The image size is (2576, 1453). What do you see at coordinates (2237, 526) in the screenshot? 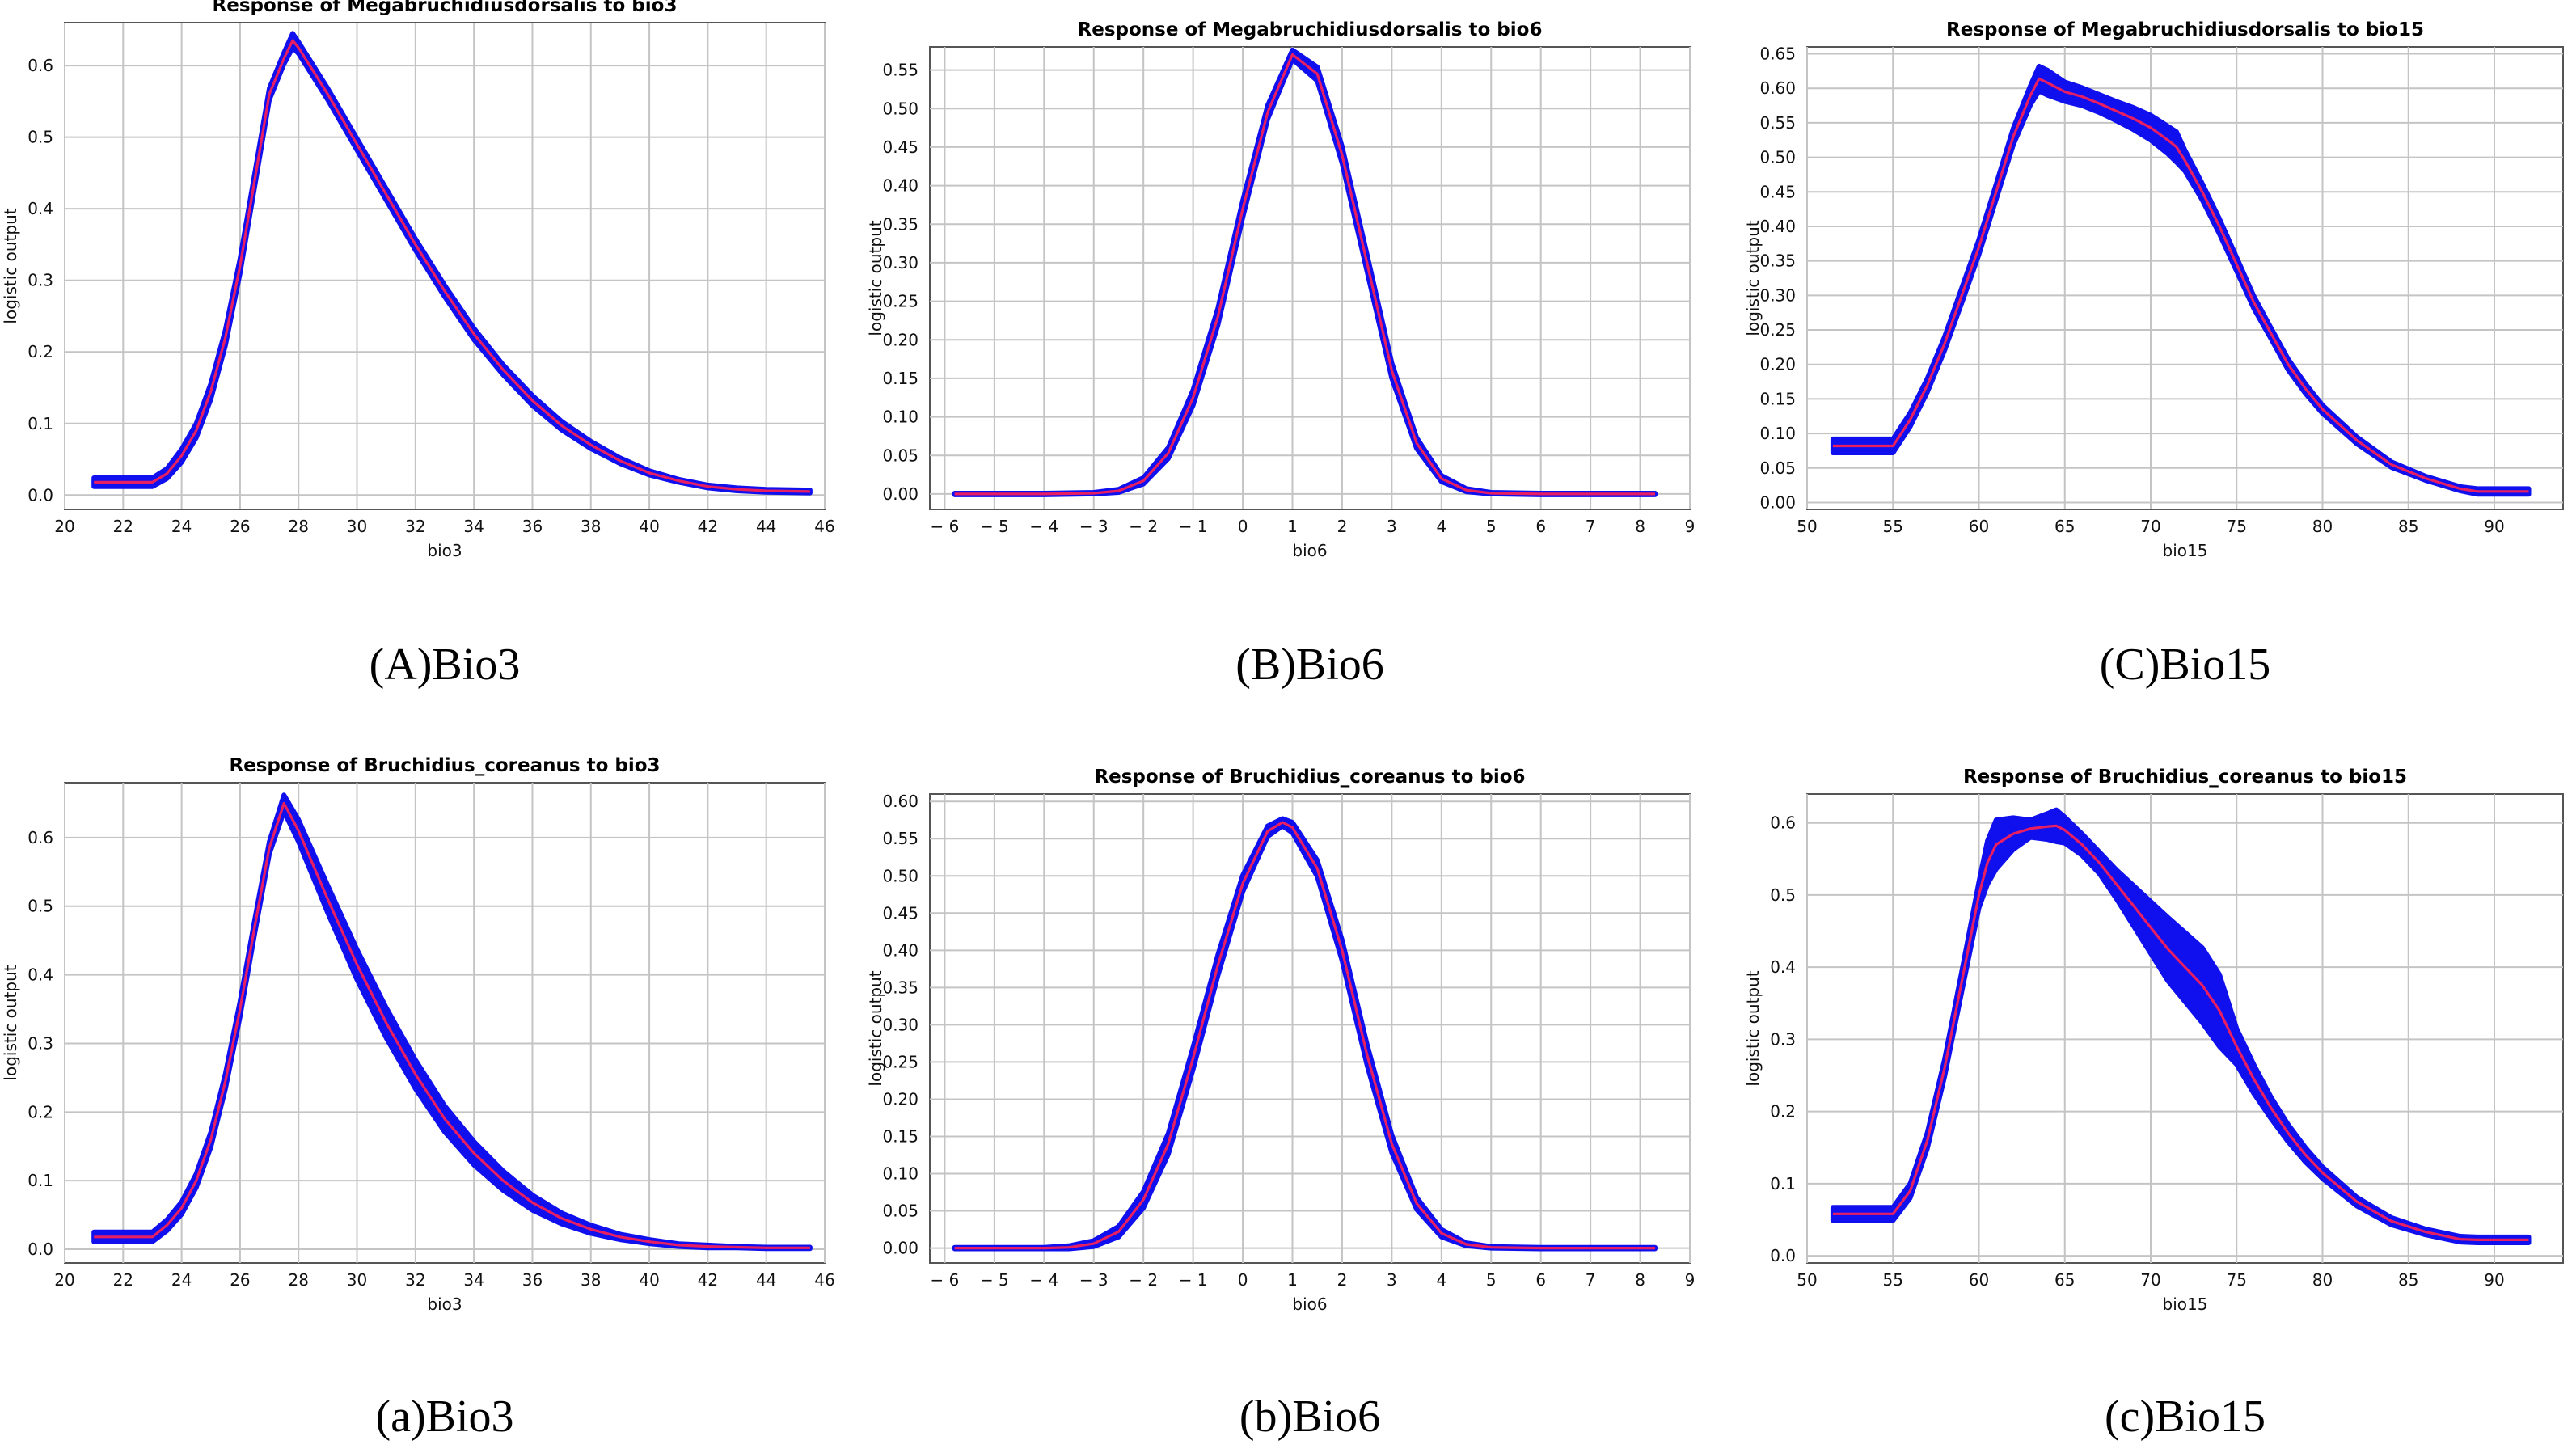
I see `x-tick-label: 75` at bounding box center [2237, 526].